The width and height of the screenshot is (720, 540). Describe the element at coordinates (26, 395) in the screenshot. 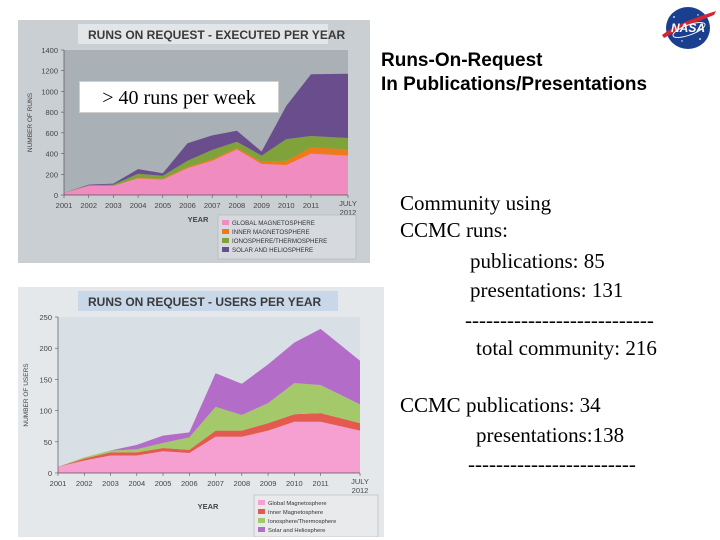

I see `y-axis-label: NUMBER OF USERS` at that location.